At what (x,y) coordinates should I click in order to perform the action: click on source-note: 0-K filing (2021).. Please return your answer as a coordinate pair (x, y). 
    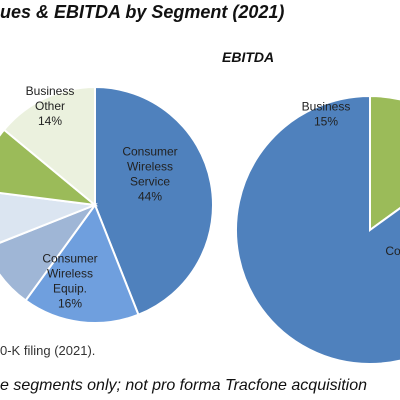
    Looking at the image, I should click on (48, 350).